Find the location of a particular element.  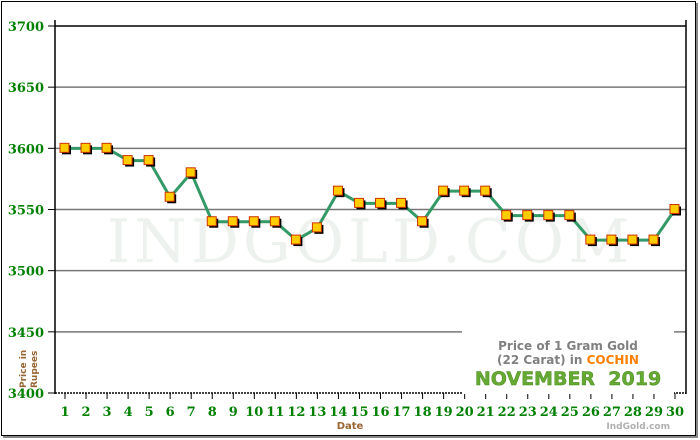

y-tick-label: 3500 is located at coordinates (26, 272).